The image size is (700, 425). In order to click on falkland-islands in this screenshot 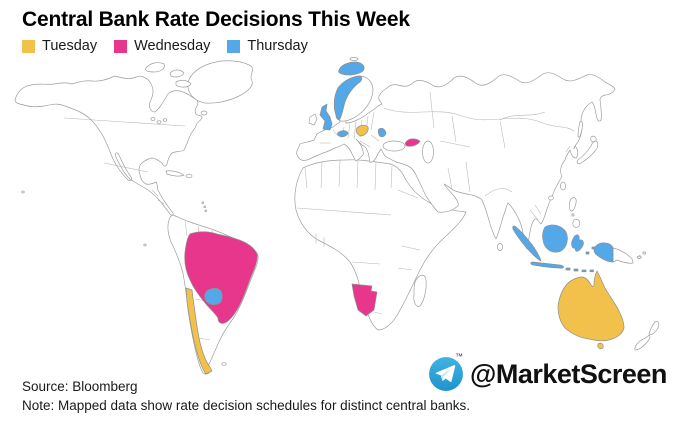, I will do `click(224, 364)`.